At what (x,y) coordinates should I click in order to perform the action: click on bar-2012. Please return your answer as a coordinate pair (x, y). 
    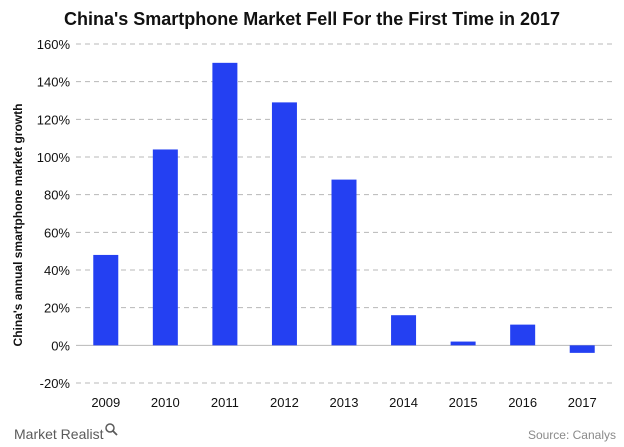
    Looking at the image, I should click on (284, 224).